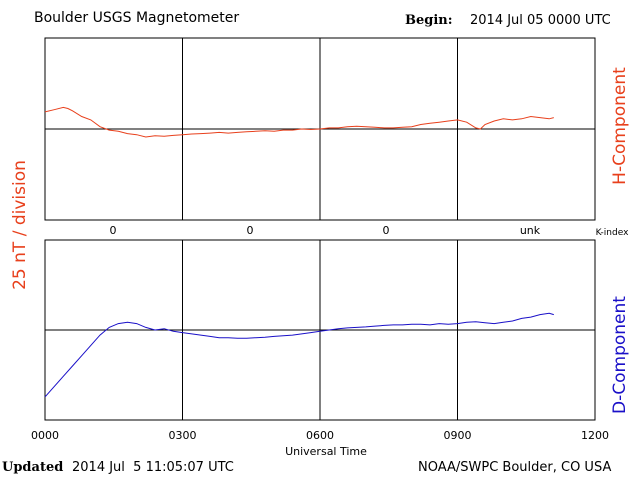 The height and width of the screenshot is (480, 640). Describe the element at coordinates (299, 122) in the screenshot. I see `h-component-series` at that location.